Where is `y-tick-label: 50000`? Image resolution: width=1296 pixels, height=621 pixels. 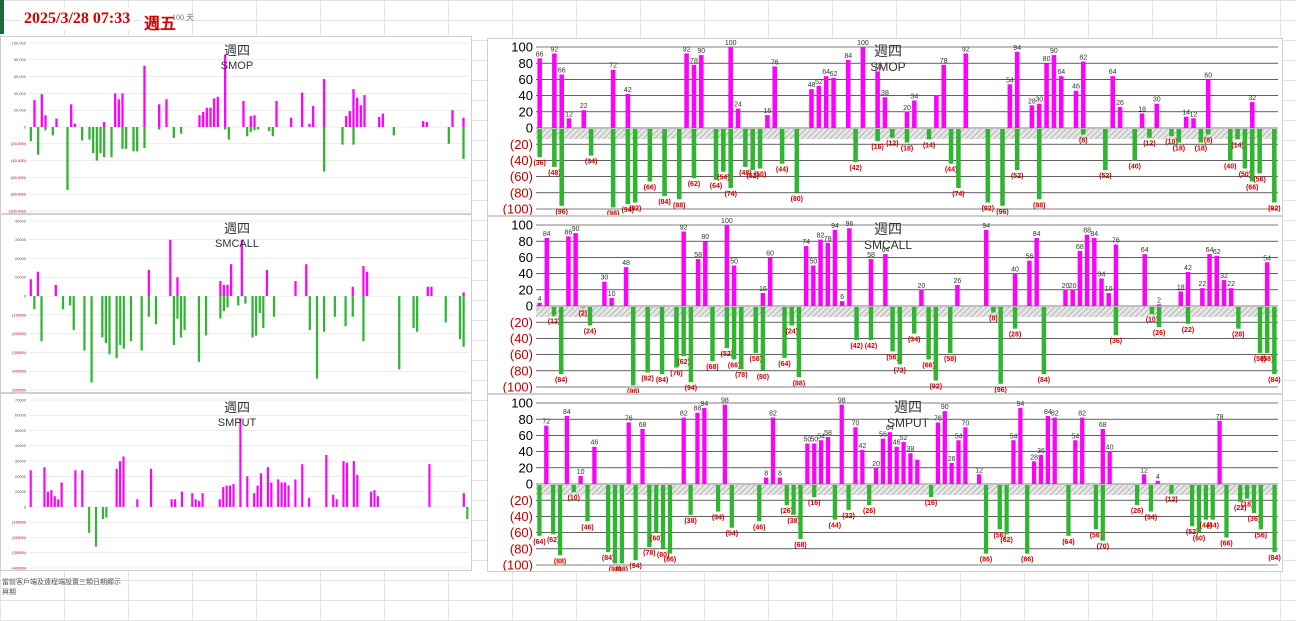
y-tick-label: 50000 is located at coordinates (21, 430).